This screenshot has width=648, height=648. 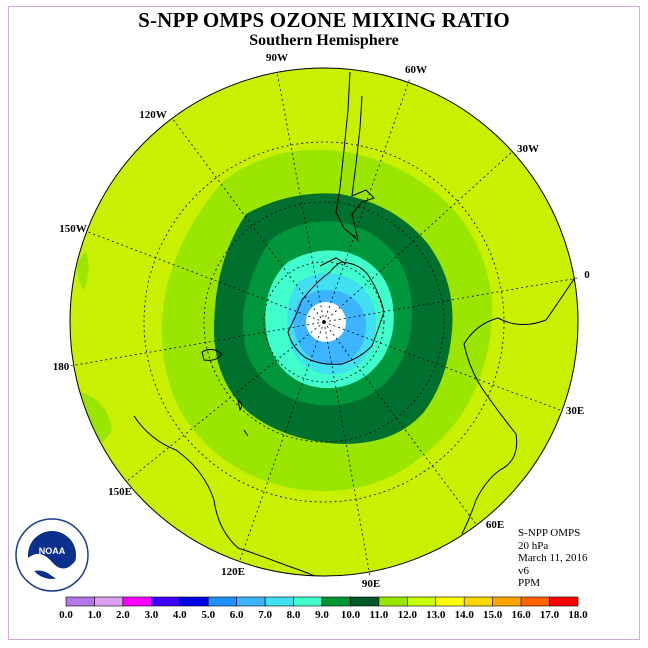 I want to click on colorbar-tick-label: 2.0, so click(x=123, y=615).